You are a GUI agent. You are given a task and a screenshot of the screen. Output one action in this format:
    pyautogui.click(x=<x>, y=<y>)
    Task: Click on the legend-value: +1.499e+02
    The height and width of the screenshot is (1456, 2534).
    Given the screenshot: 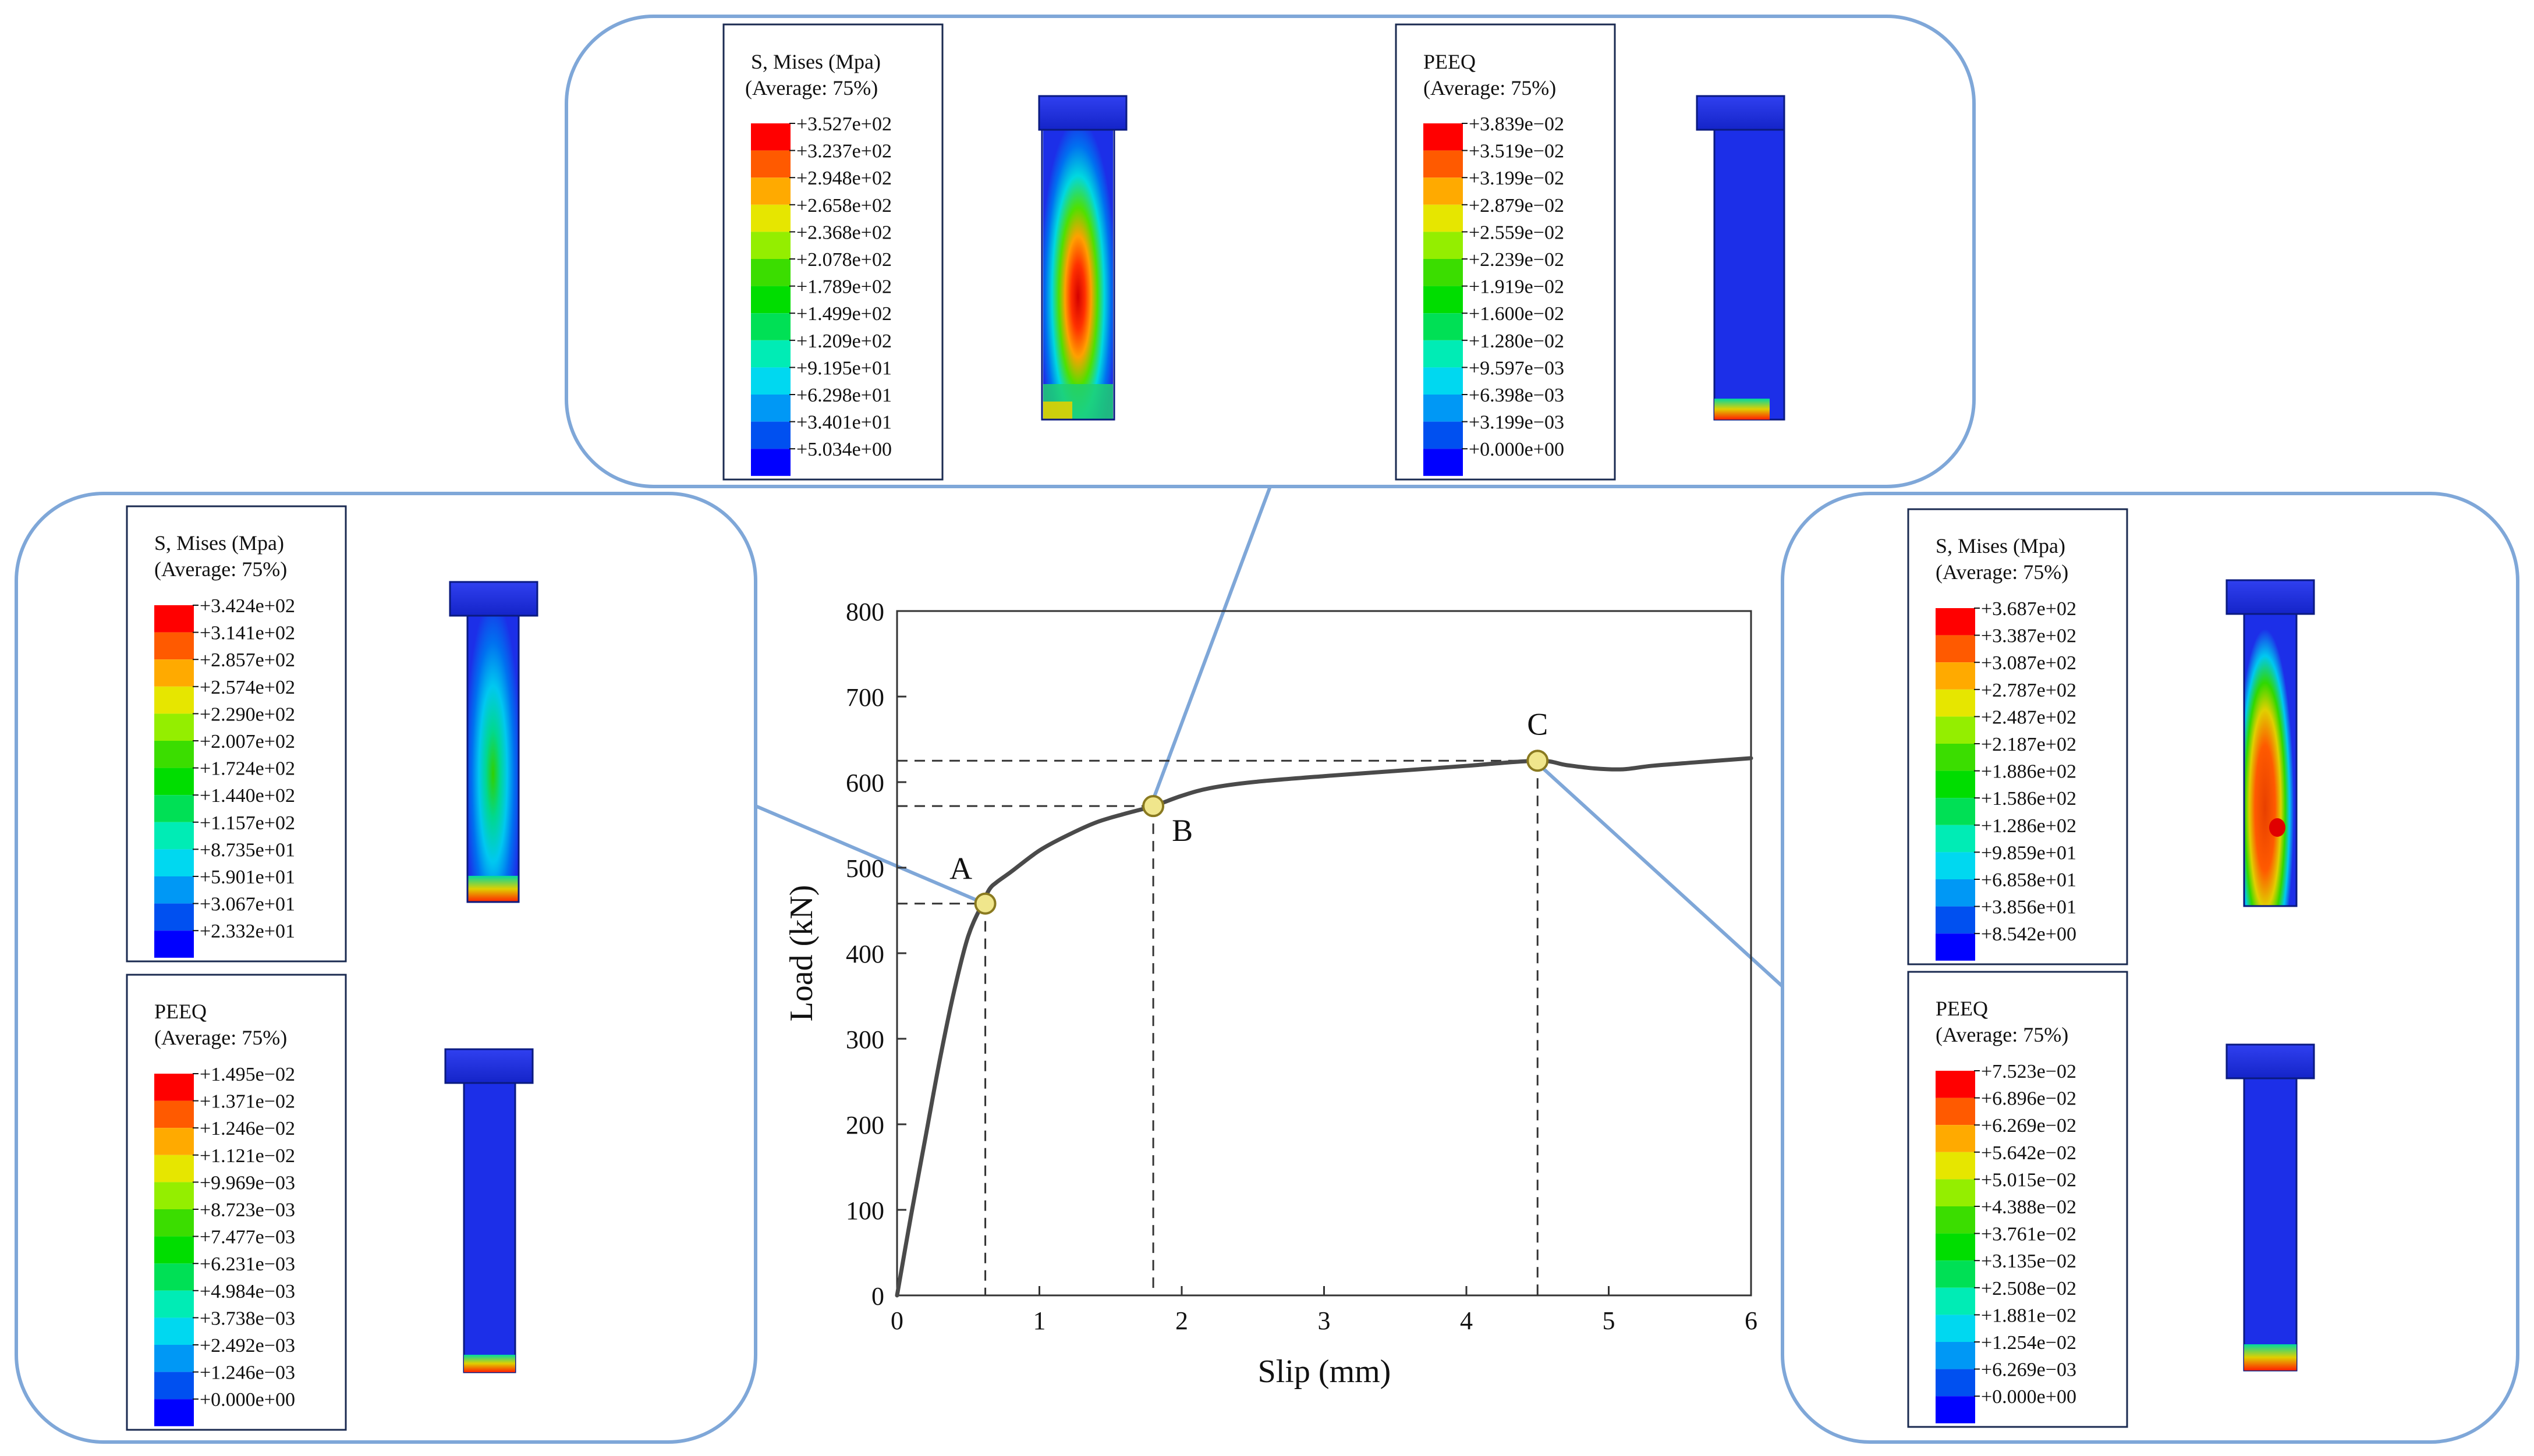 What is the action you would take?
    pyautogui.click(x=844, y=314)
    